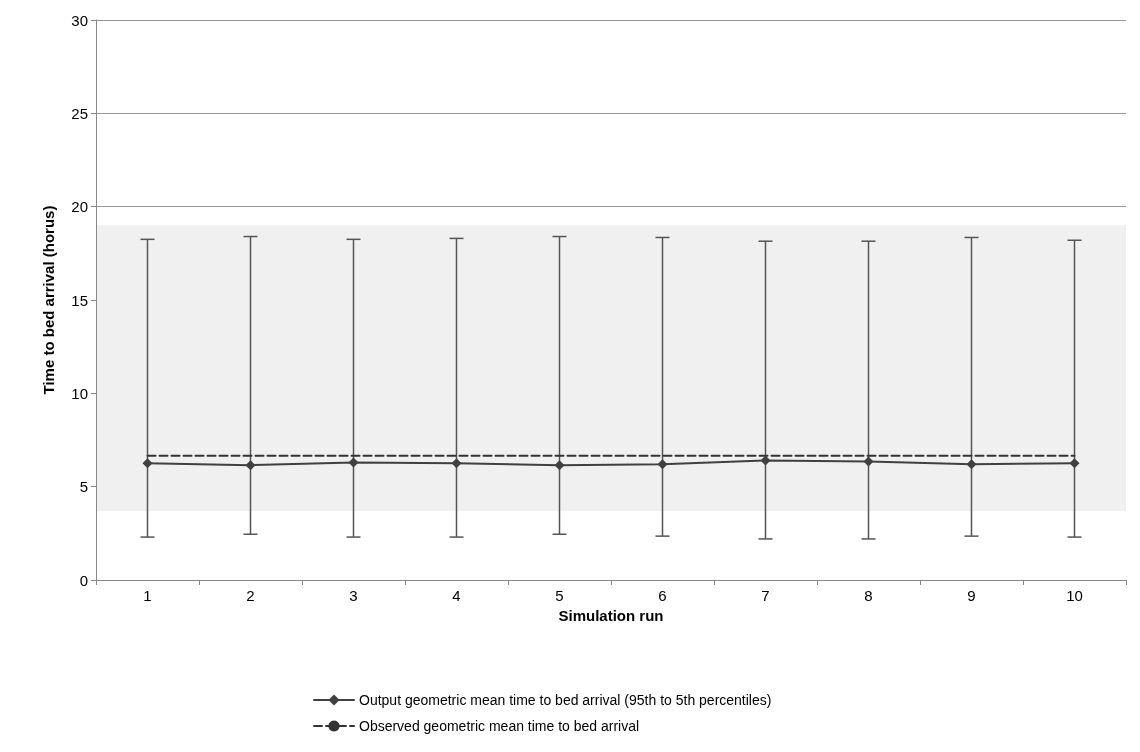  What do you see at coordinates (250, 595) in the screenshot?
I see `x-tick-label: 2` at bounding box center [250, 595].